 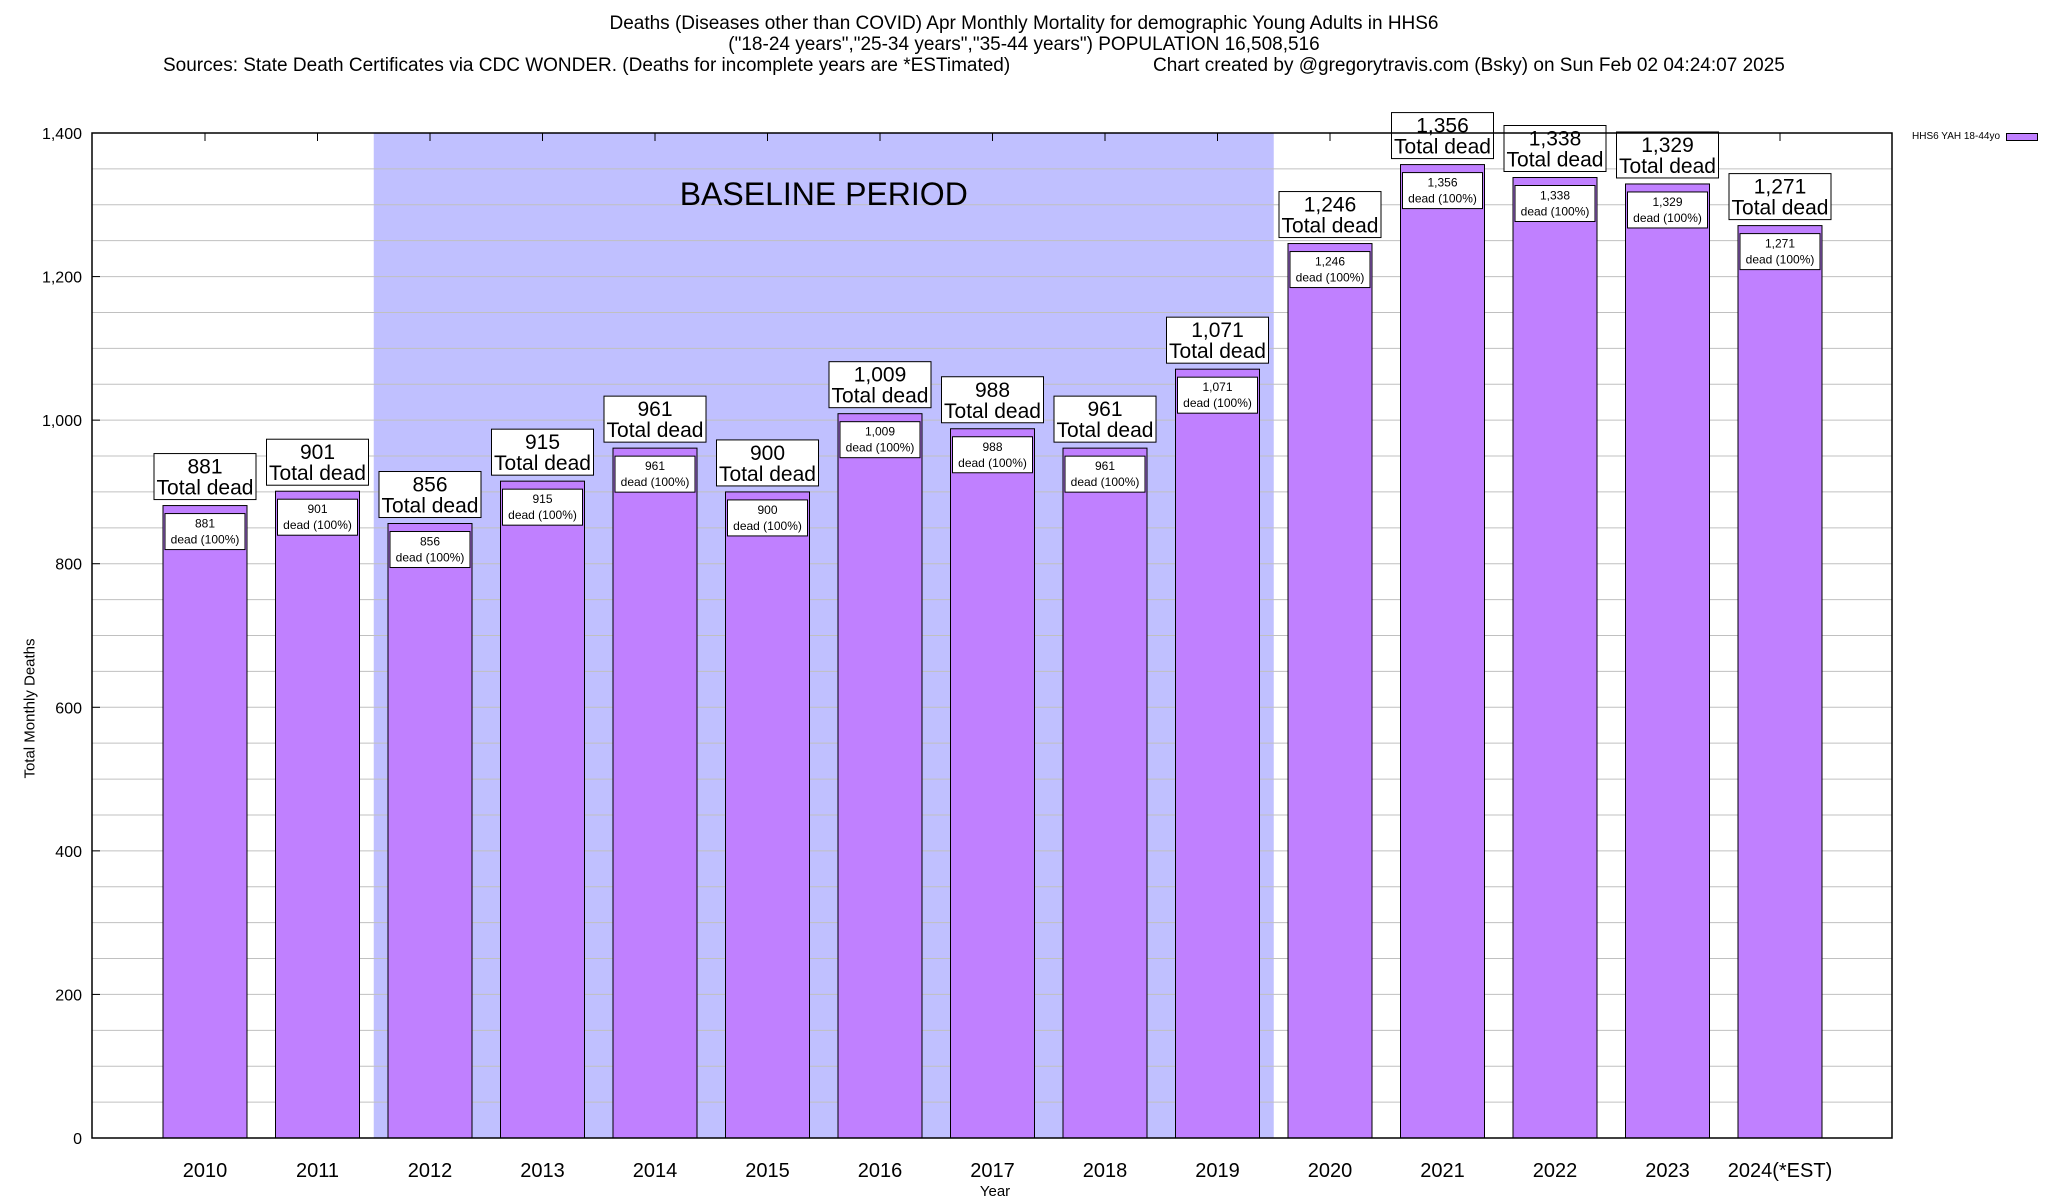 I want to click on inner-value-label: 961, so click(x=655, y=466).